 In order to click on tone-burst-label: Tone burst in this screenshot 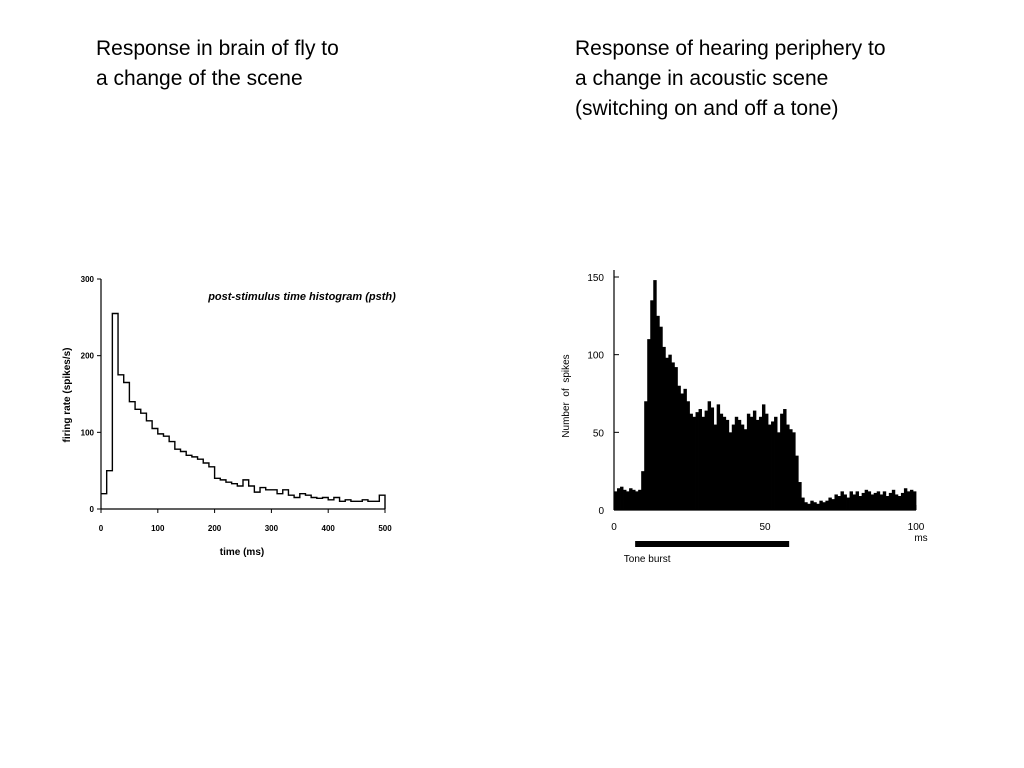, I will do `click(647, 559)`.